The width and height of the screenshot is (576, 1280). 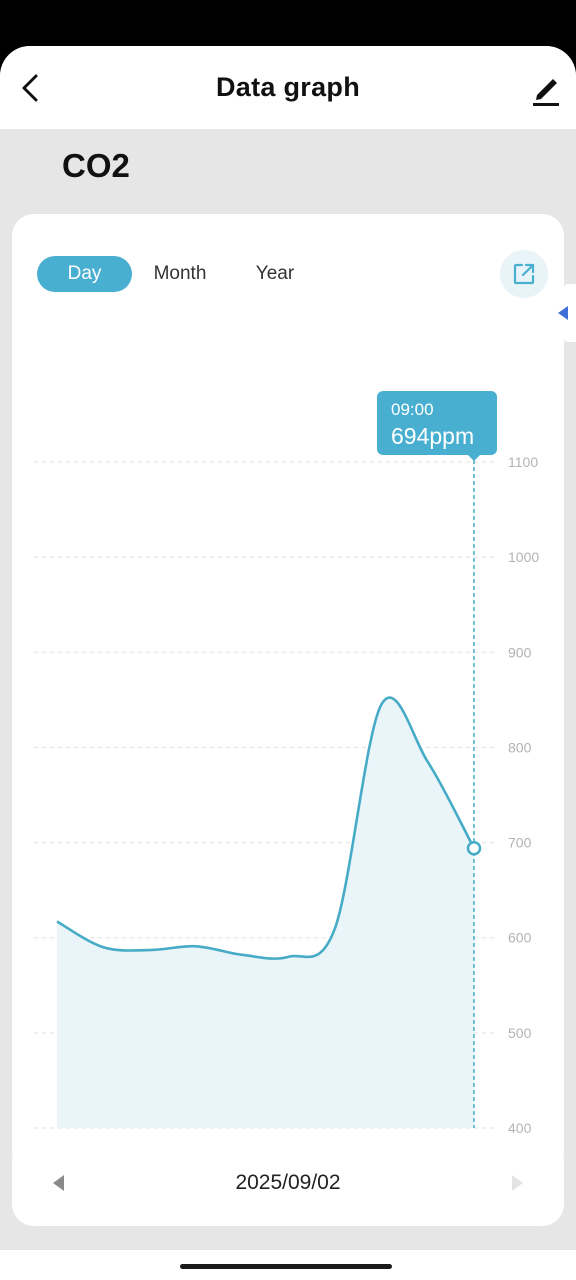 I want to click on top-bar: Data graph, so click(x=288, y=87).